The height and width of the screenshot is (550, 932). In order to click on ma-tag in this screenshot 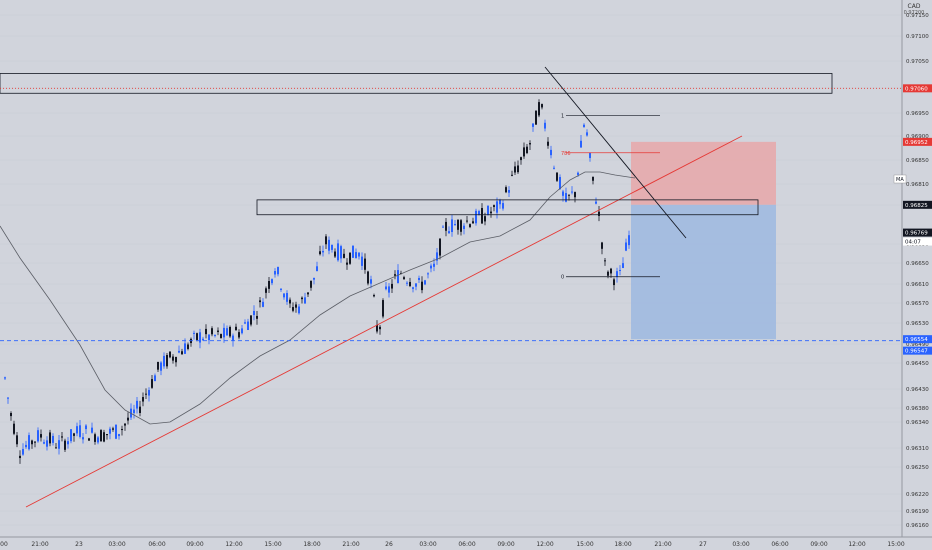, I will do `click(900, 179)`.